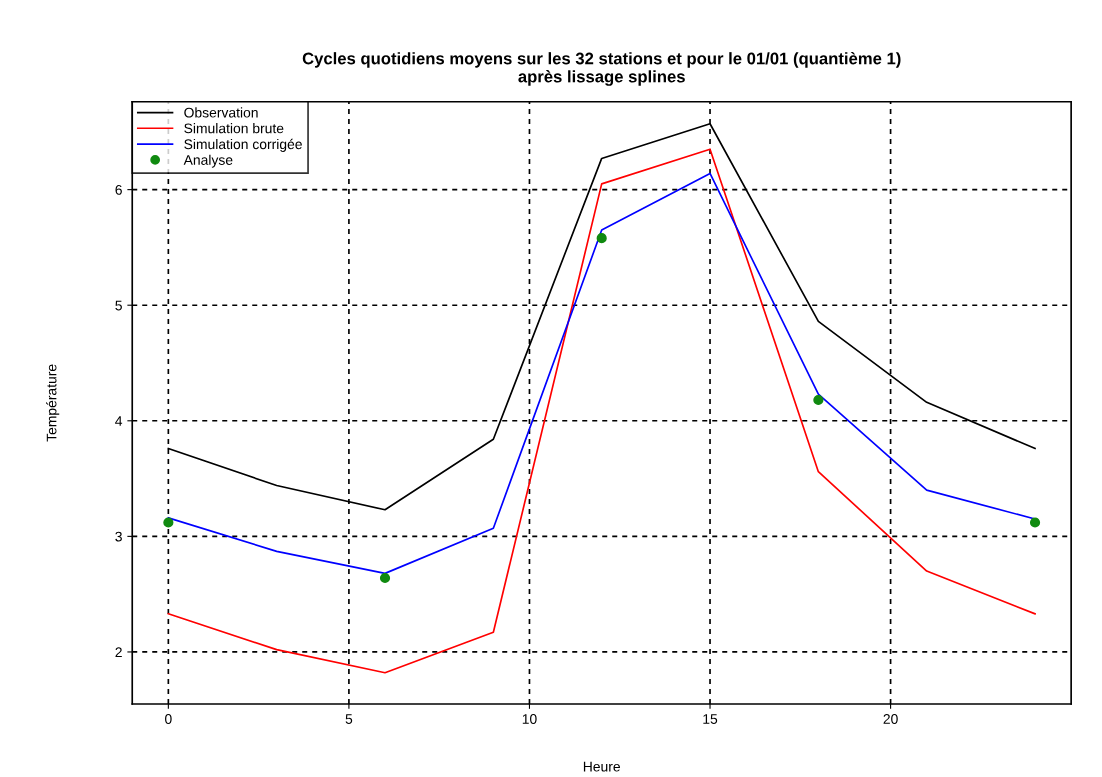 This screenshot has width=1102, height=777. What do you see at coordinates (234, 128) in the screenshot?
I see `legend-label: Simulation brute` at bounding box center [234, 128].